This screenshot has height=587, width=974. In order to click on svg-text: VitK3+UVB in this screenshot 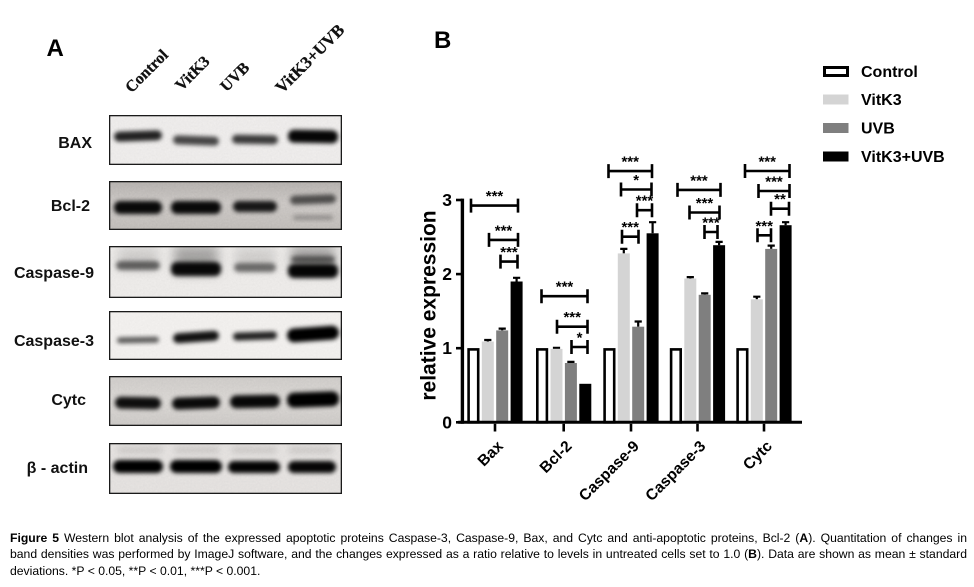, I will do `click(903, 157)`.